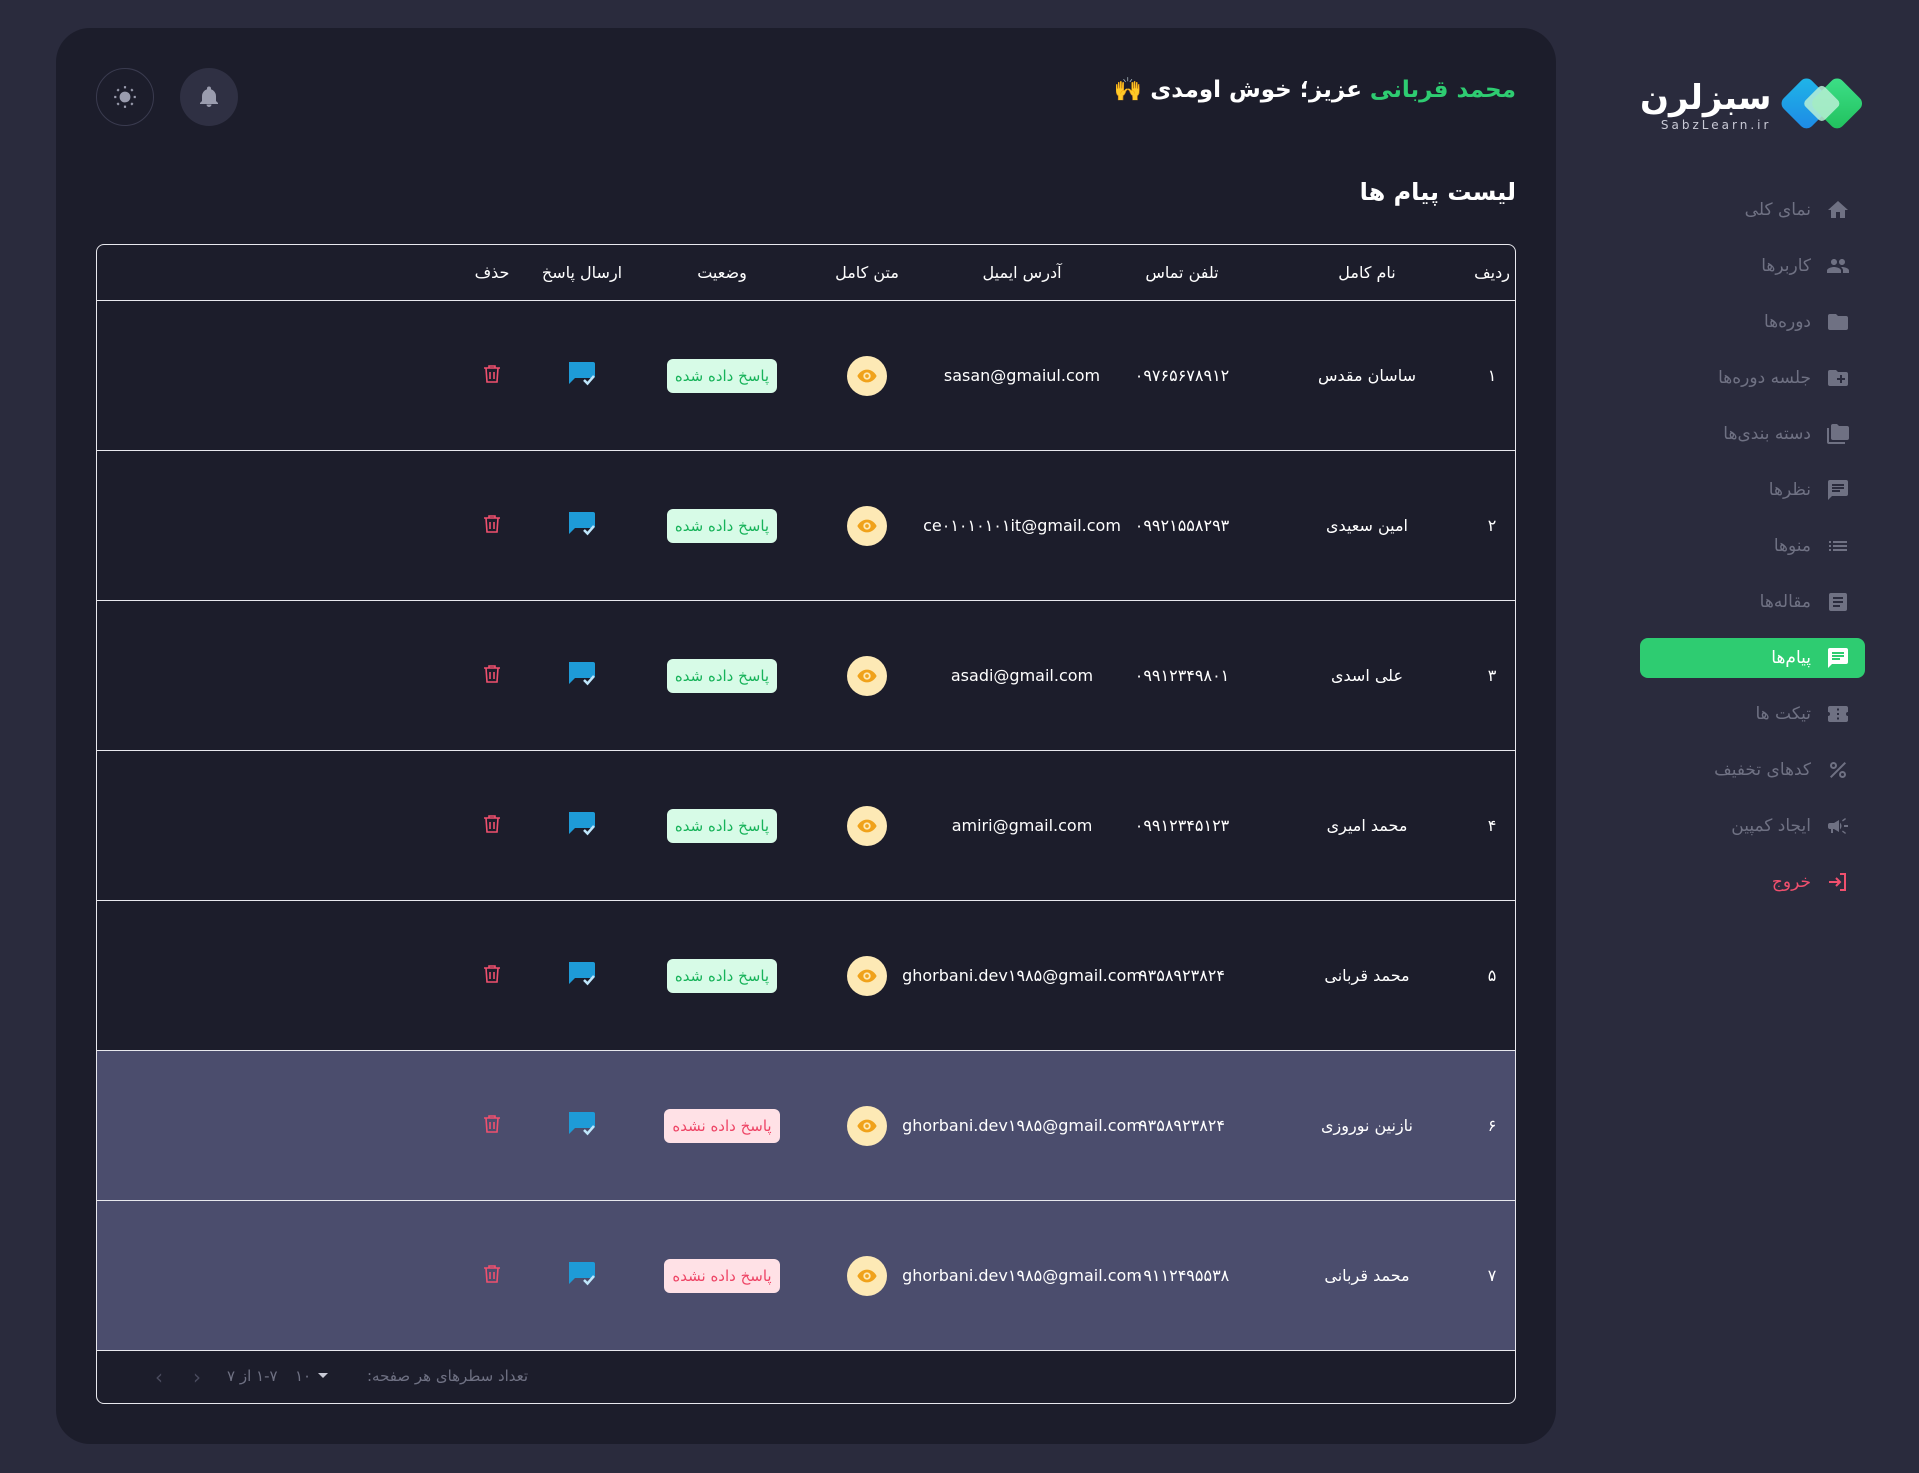 Image resolution: width=1919 pixels, height=1473 pixels. I want to click on sidebar-item-ticket: تیکت ها, so click(1752, 714).